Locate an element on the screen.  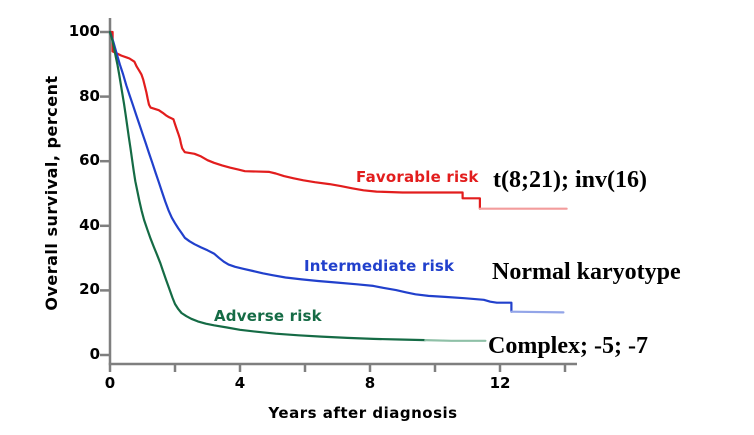
curve-label-adverse-risk: Adverse risk is located at coordinates (268, 316).